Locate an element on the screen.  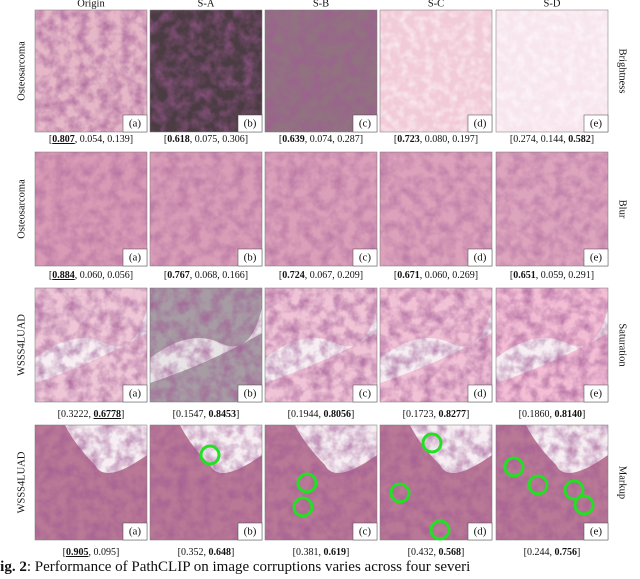
score: 0.075 is located at coordinates (206, 139).